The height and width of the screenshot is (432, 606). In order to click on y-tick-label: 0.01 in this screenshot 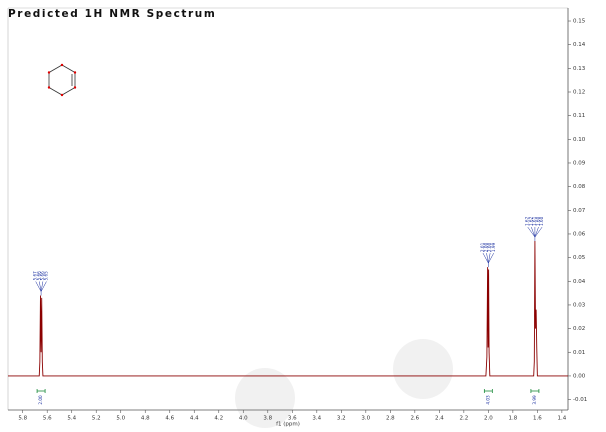, I will do `click(579, 353)`.